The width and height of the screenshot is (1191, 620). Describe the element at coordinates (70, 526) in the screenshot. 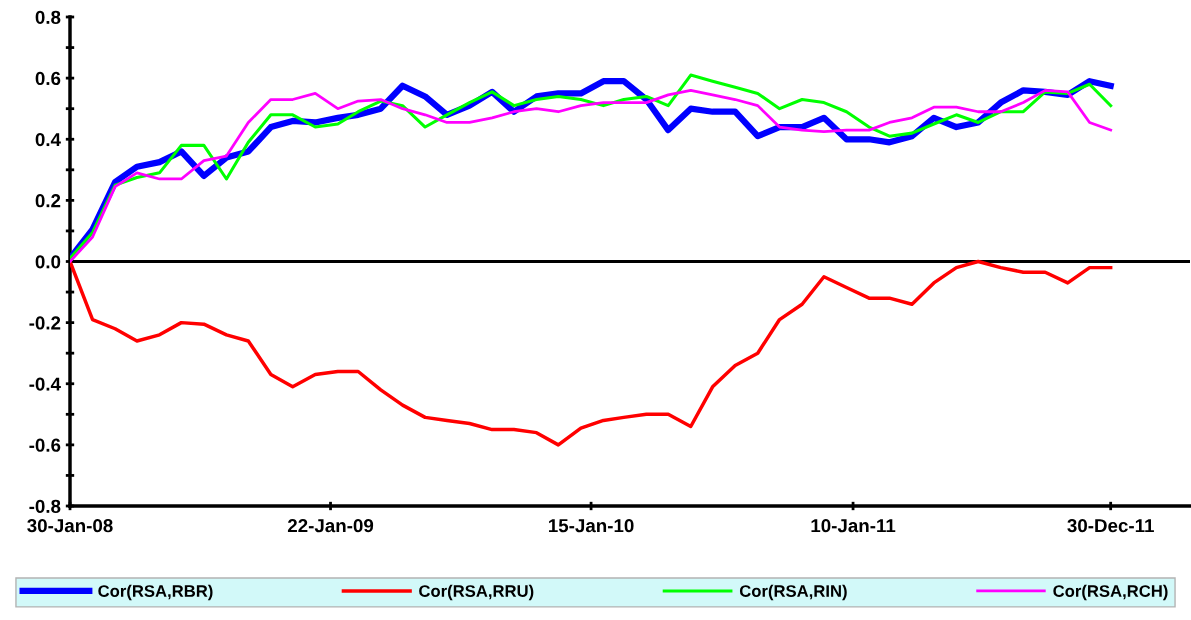

I see `x-tick-label: 30-Jan-08` at that location.